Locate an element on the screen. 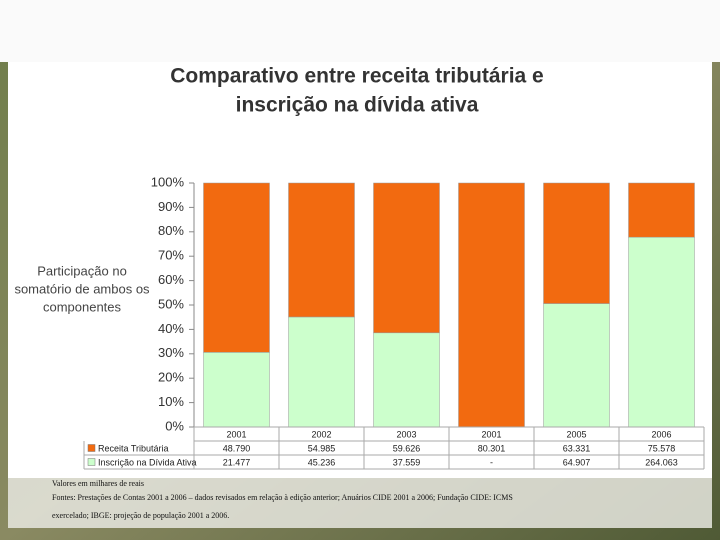  y-tick-label: 60% is located at coordinates (171, 279).